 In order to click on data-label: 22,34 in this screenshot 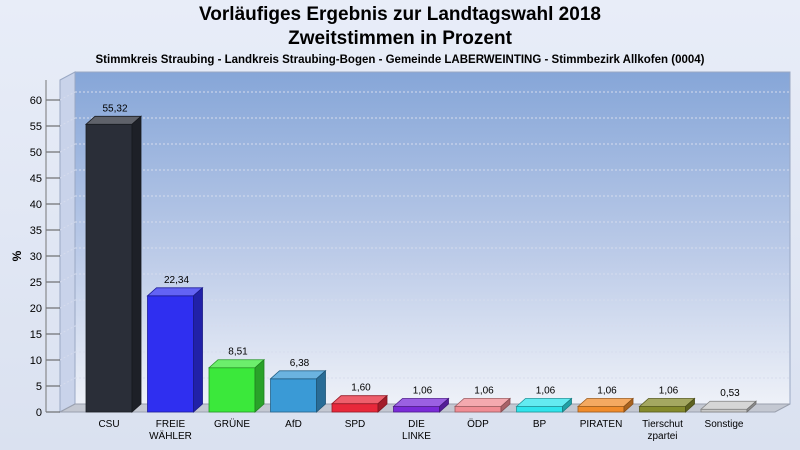, I will do `click(176, 280)`.